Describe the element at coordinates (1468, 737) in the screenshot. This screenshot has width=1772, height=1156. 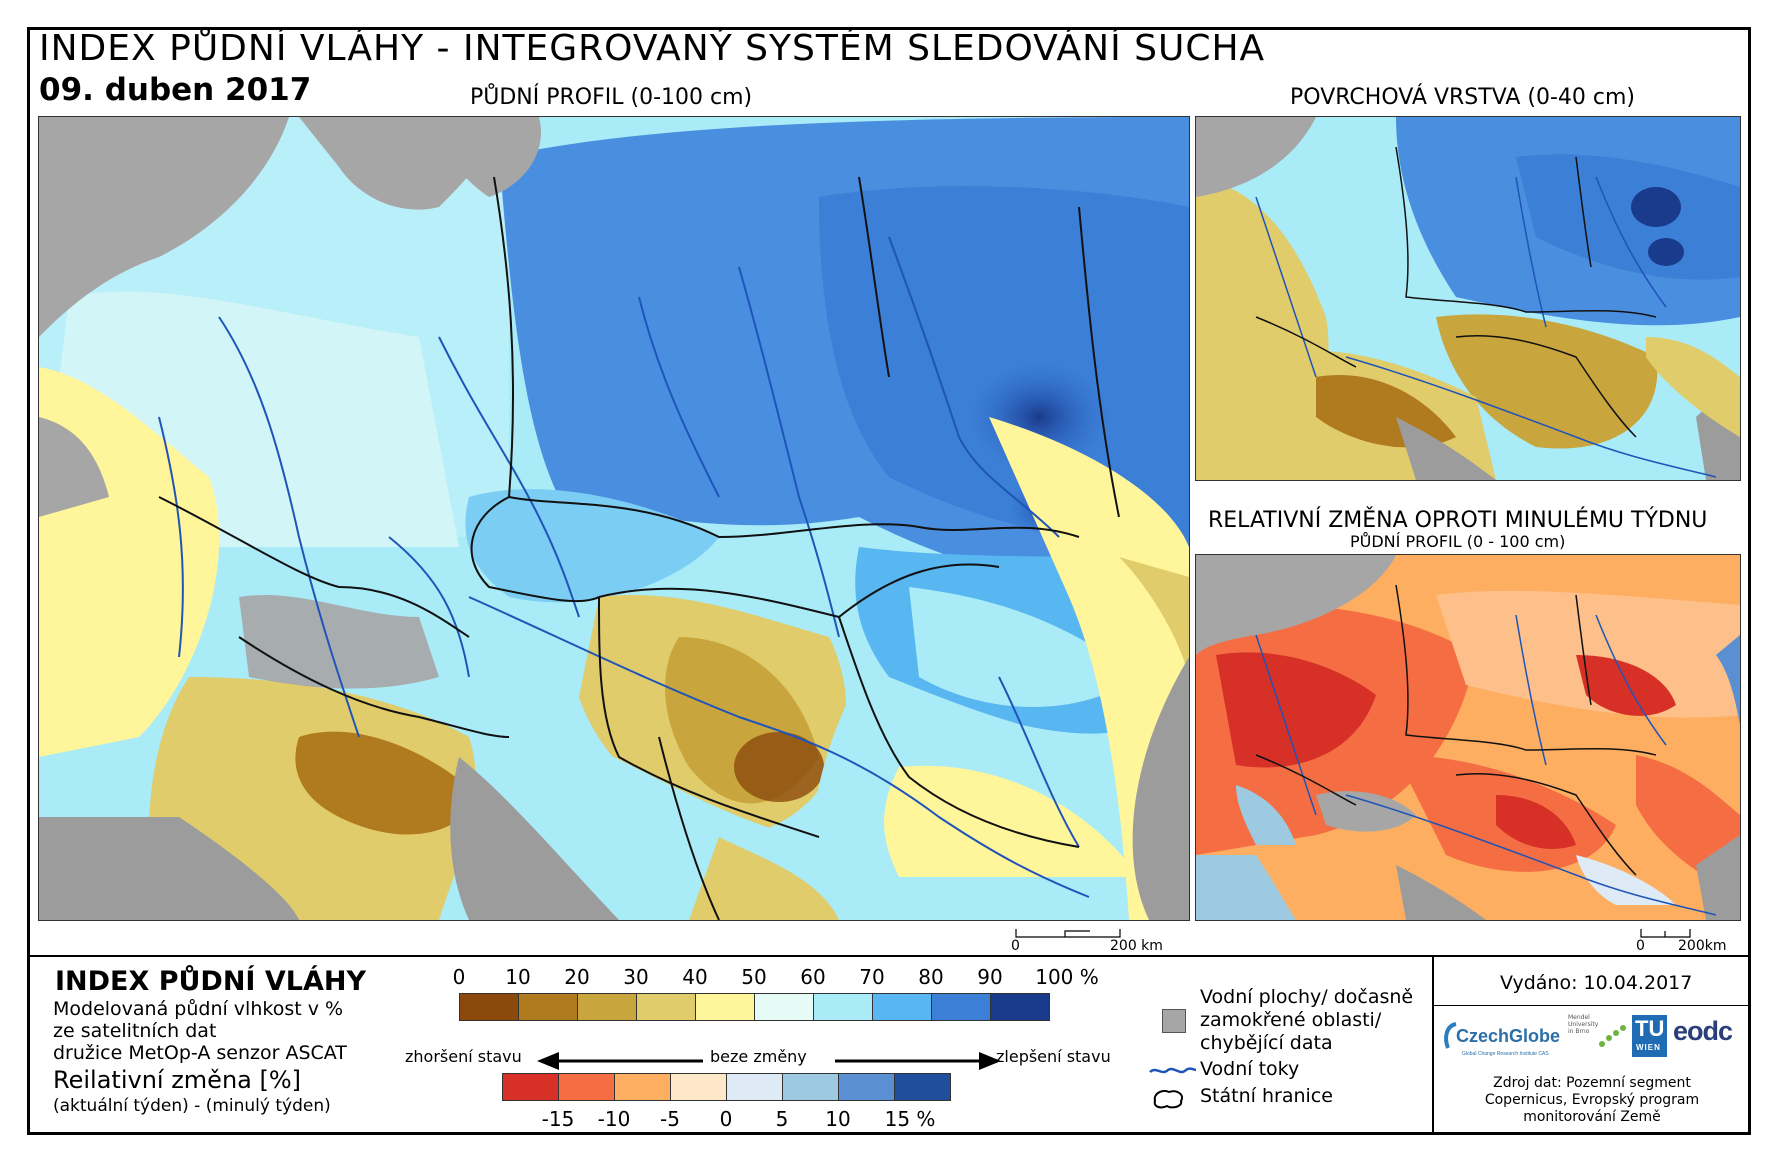
I see `relative-change-map` at that location.